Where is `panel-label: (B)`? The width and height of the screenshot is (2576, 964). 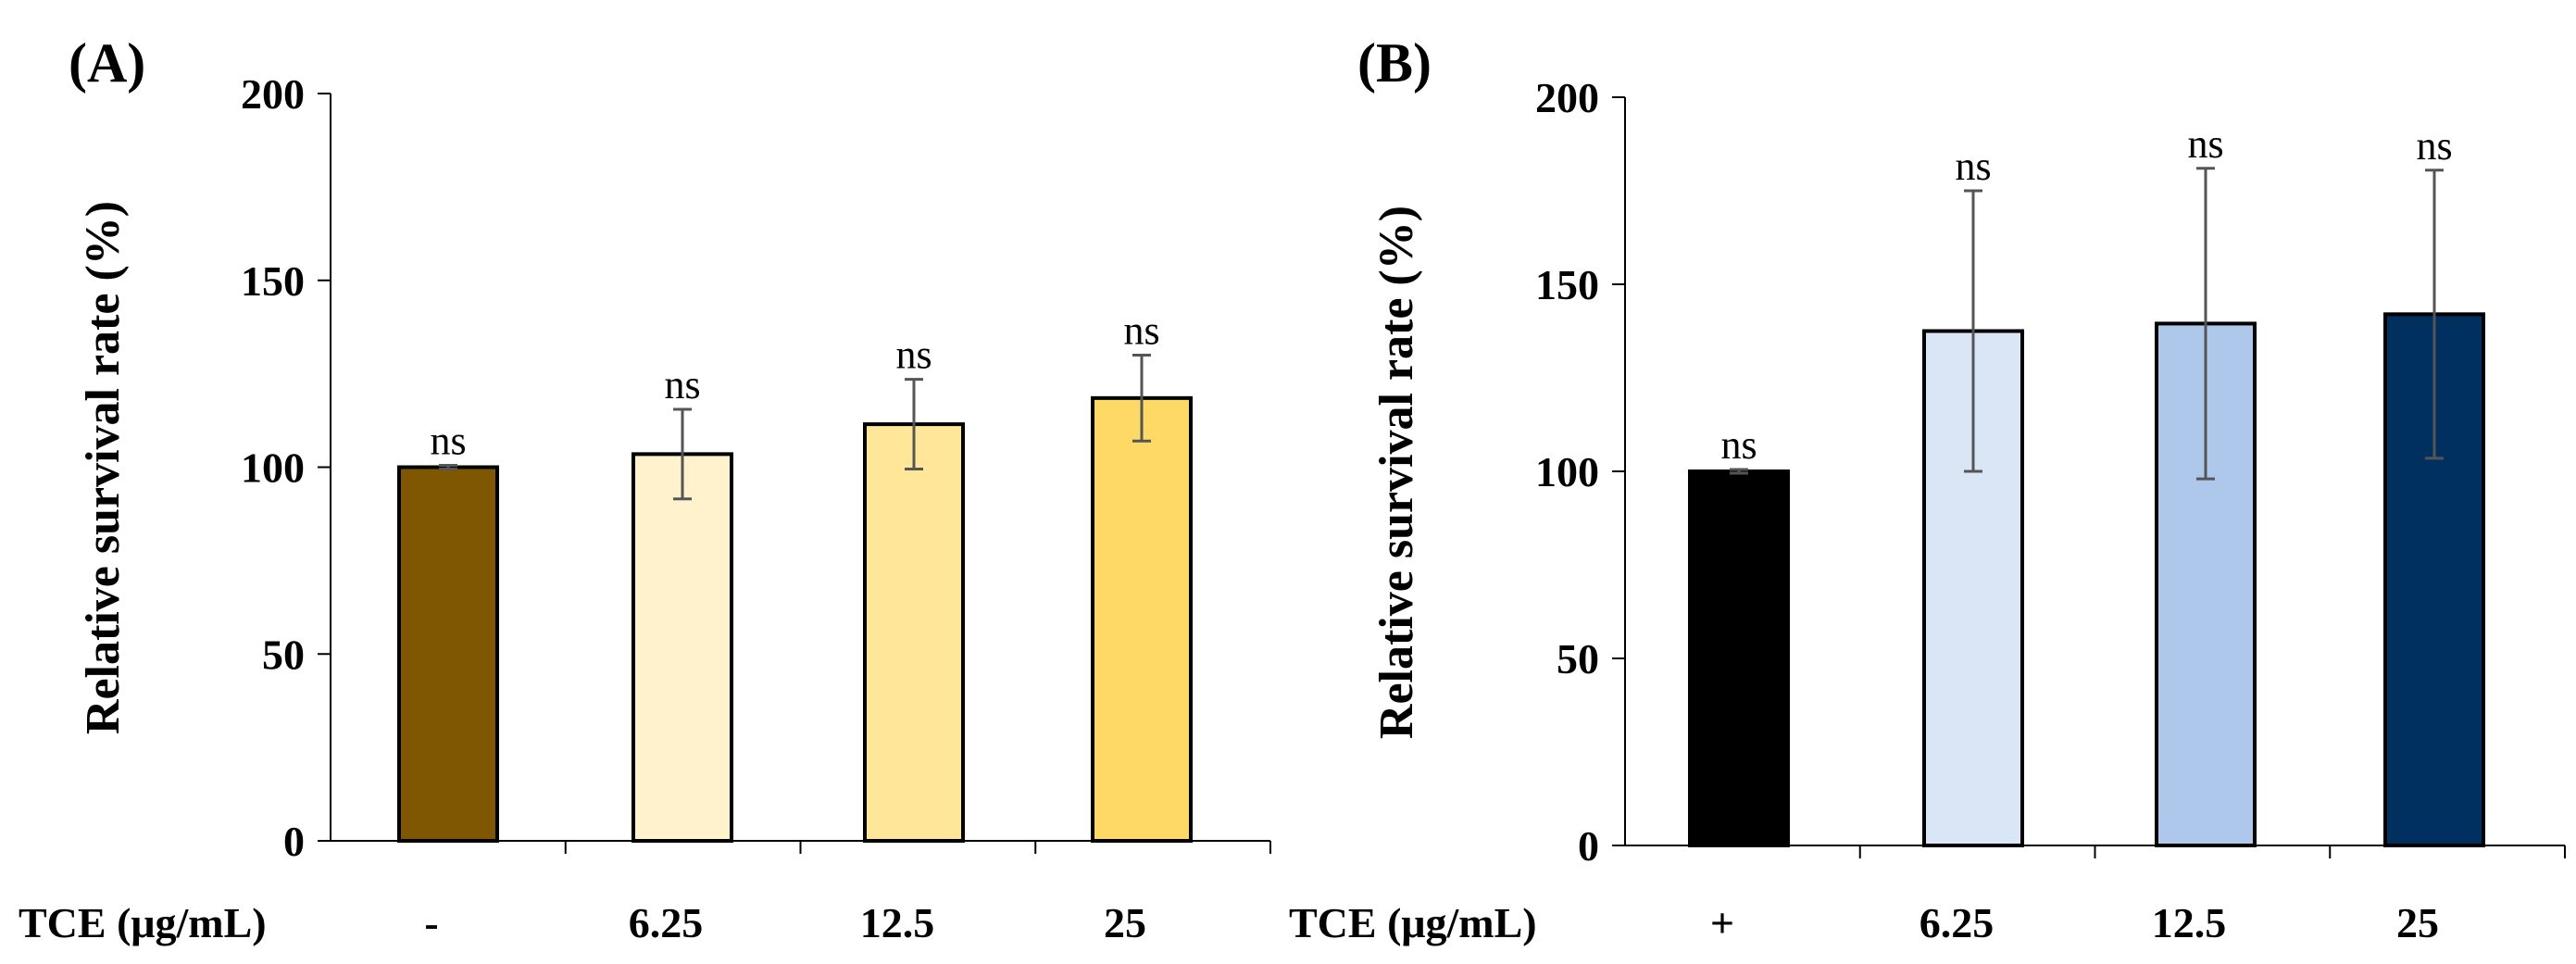
panel-label: (B) is located at coordinates (1394, 63).